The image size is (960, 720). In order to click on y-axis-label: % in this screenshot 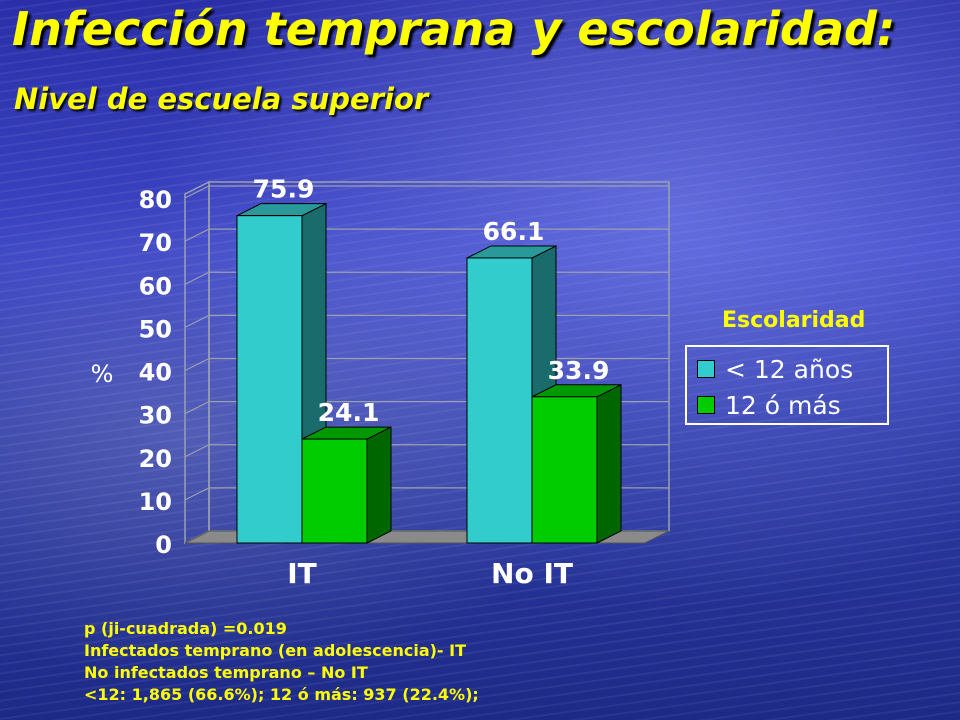, I will do `click(102, 374)`.